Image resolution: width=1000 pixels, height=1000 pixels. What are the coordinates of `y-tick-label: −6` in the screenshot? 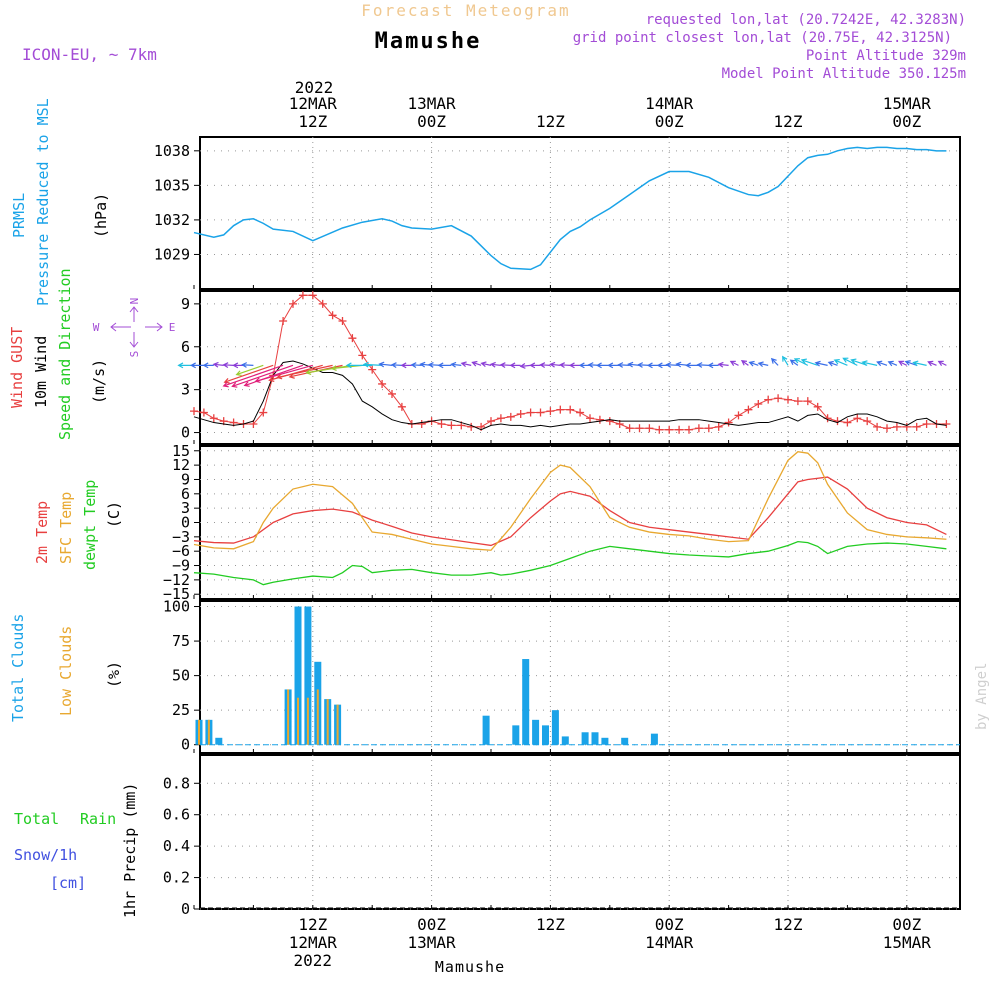 It's located at (181, 551).